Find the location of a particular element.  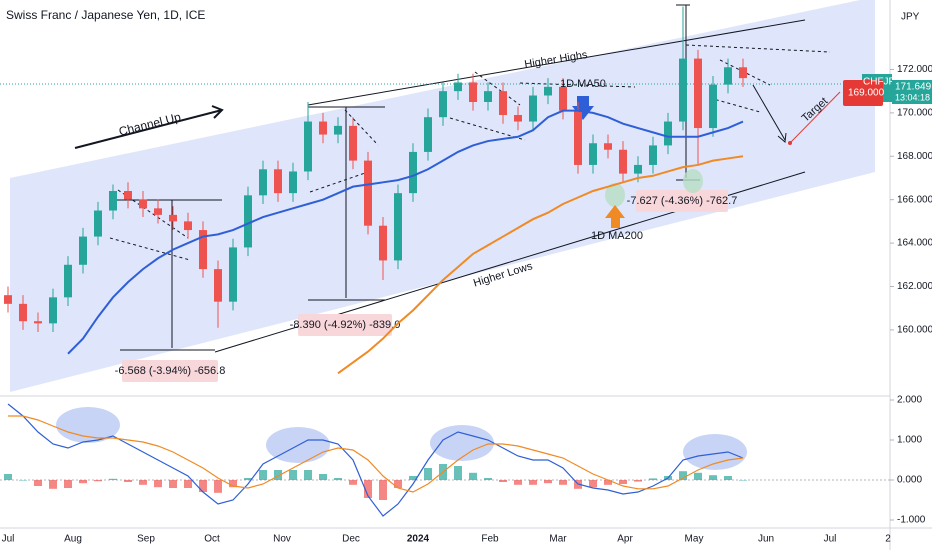

macd-tick-label: 0.000 is located at coordinates (909, 480).